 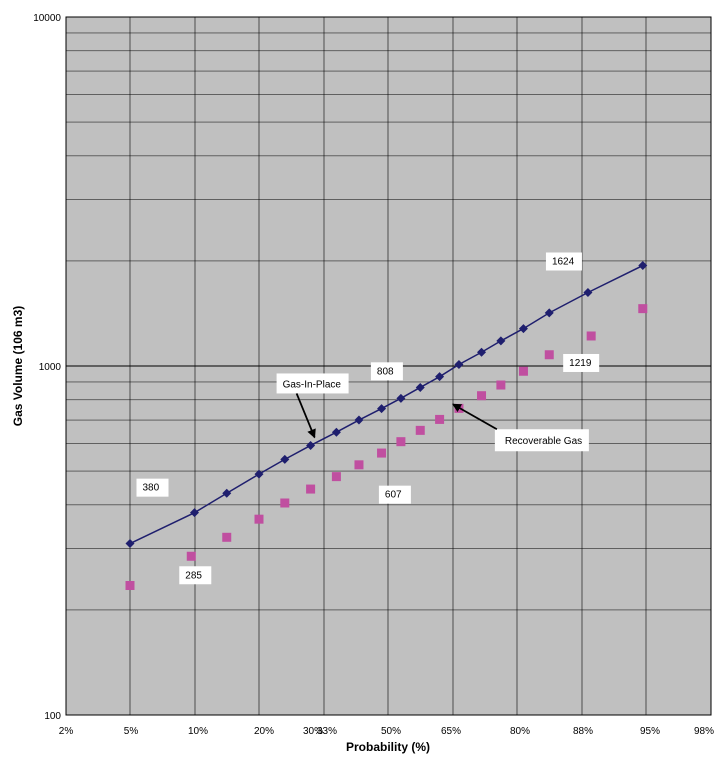 What do you see at coordinates (264, 731) in the screenshot?
I see `x-tick-label: 20%` at bounding box center [264, 731].